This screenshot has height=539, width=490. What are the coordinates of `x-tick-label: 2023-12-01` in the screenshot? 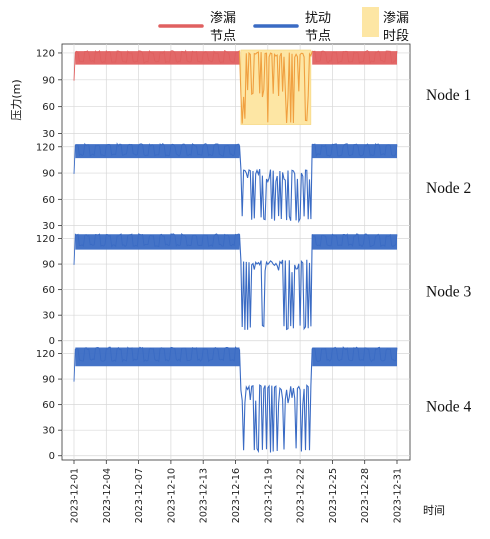 It's located at (75, 495).